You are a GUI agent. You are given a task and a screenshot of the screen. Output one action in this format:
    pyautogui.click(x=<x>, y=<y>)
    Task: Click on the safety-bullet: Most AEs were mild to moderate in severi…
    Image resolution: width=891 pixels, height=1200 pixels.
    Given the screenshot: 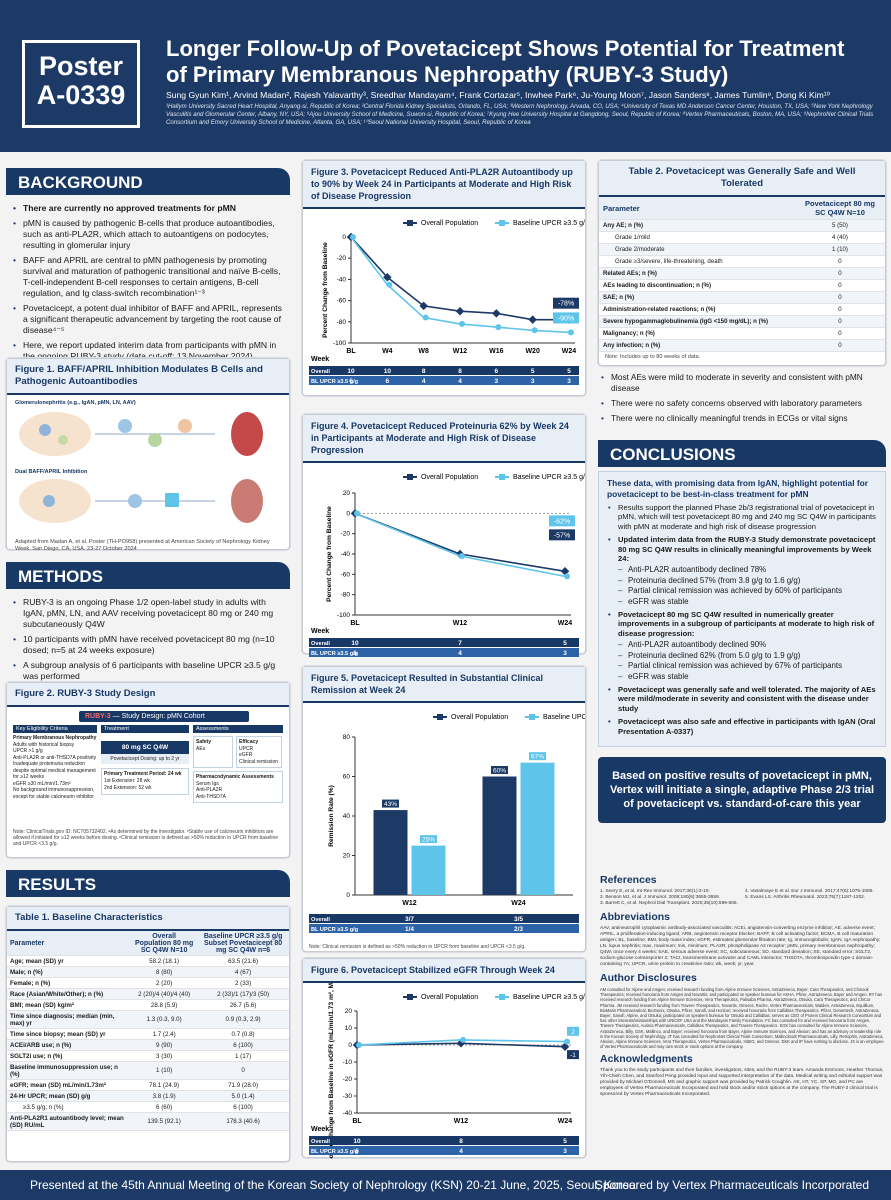 What is the action you would take?
    pyautogui.click(x=742, y=383)
    